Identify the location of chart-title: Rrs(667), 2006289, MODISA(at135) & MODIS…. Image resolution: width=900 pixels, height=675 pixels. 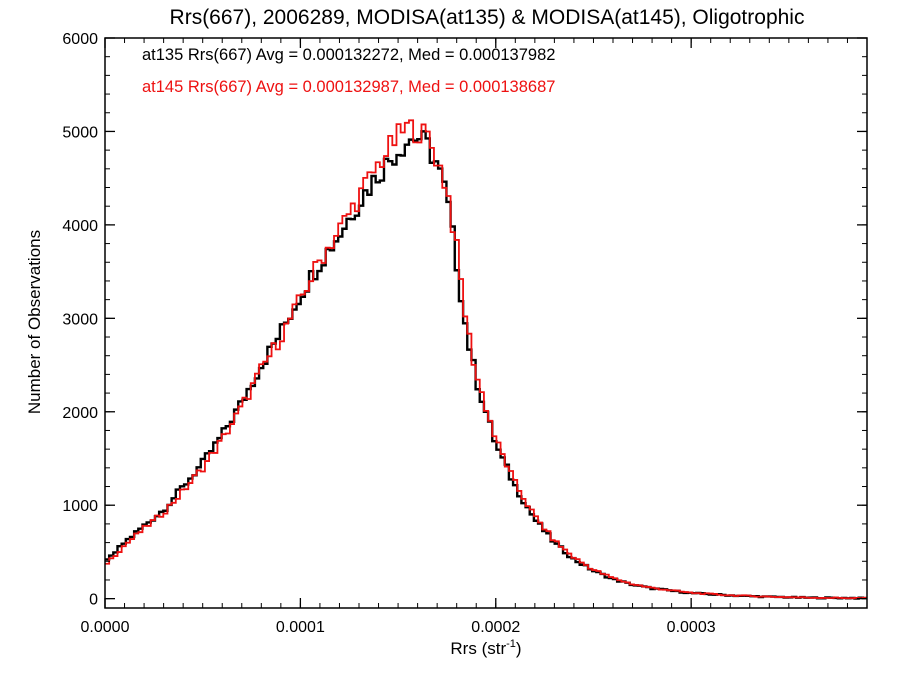
(487, 17).